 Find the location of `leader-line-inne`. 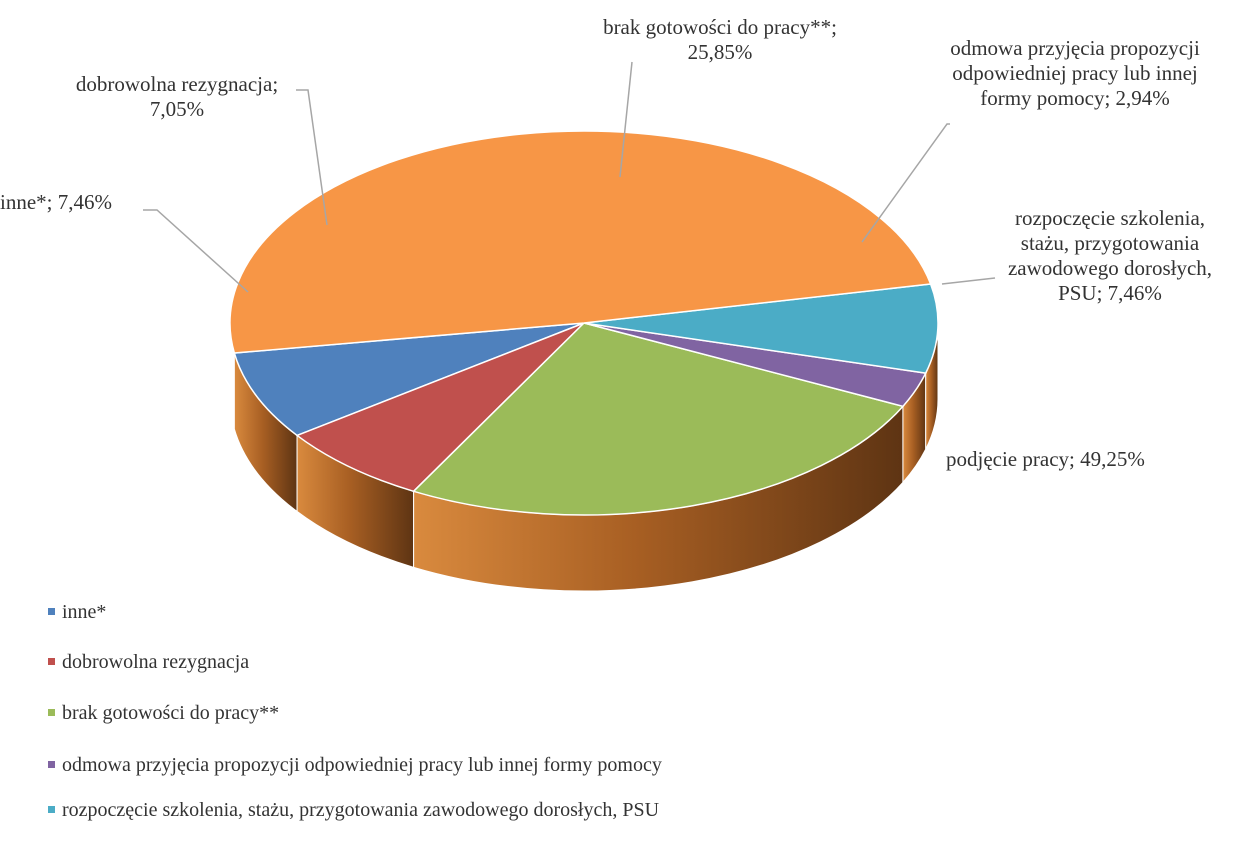

leader-line-inne is located at coordinates (196, 251).